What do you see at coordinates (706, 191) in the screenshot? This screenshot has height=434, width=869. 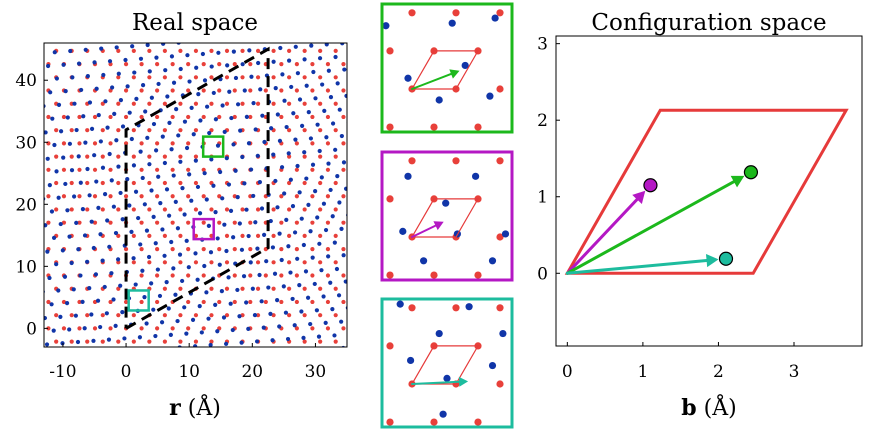 I see `unit-cell` at bounding box center [706, 191].